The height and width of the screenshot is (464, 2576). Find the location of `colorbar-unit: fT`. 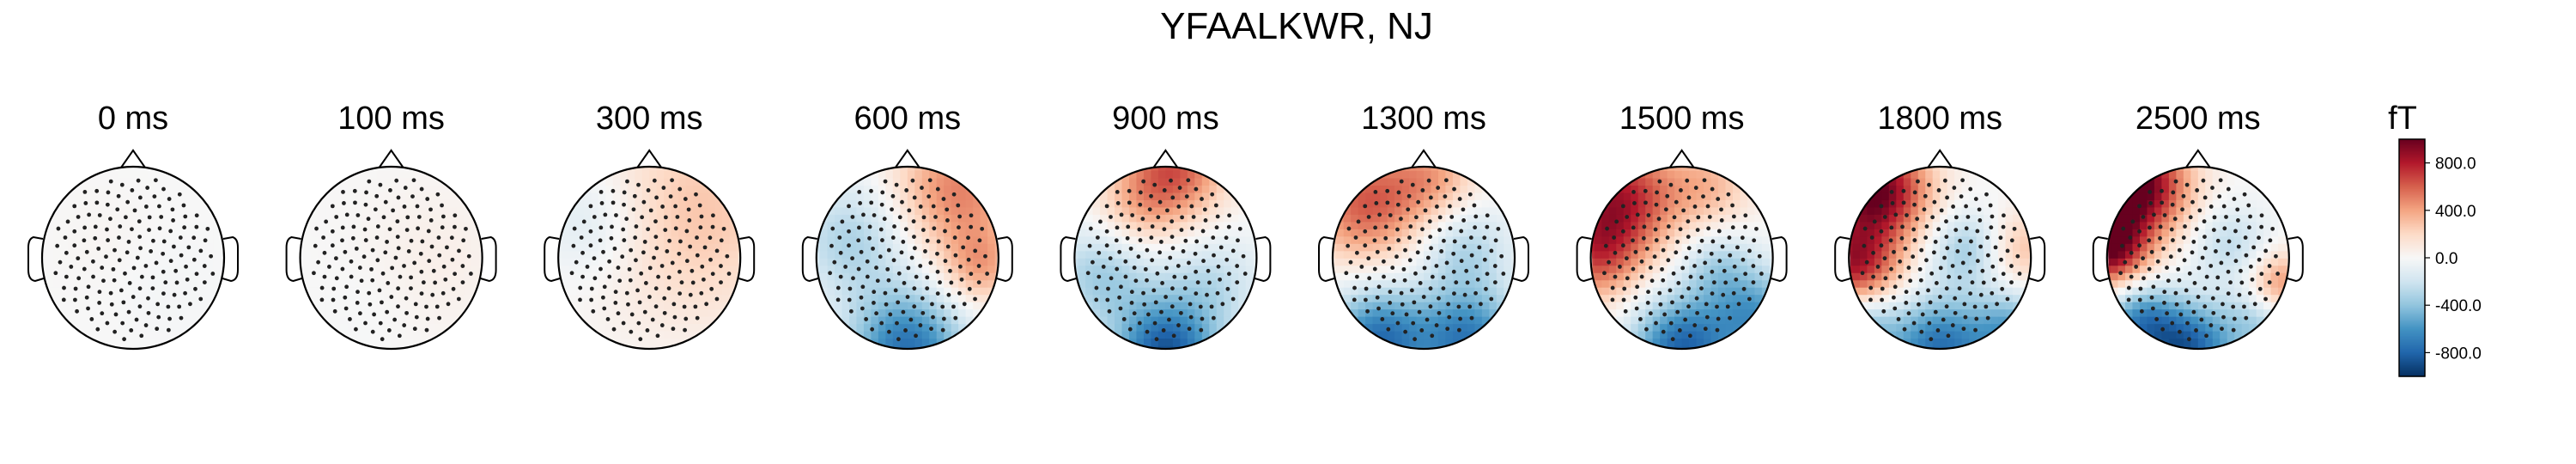

colorbar-unit: fT is located at coordinates (2402, 119).